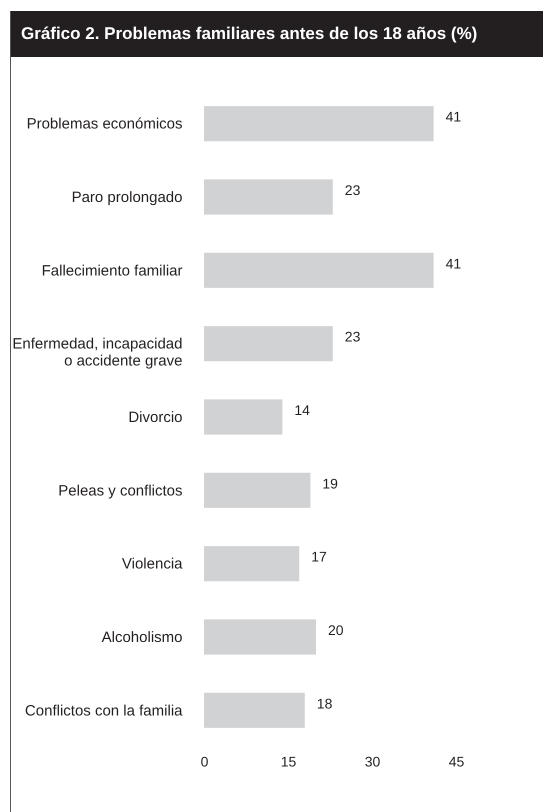 This screenshot has height=812, width=543. I want to click on y-tick-label: Violencia, so click(153, 564).